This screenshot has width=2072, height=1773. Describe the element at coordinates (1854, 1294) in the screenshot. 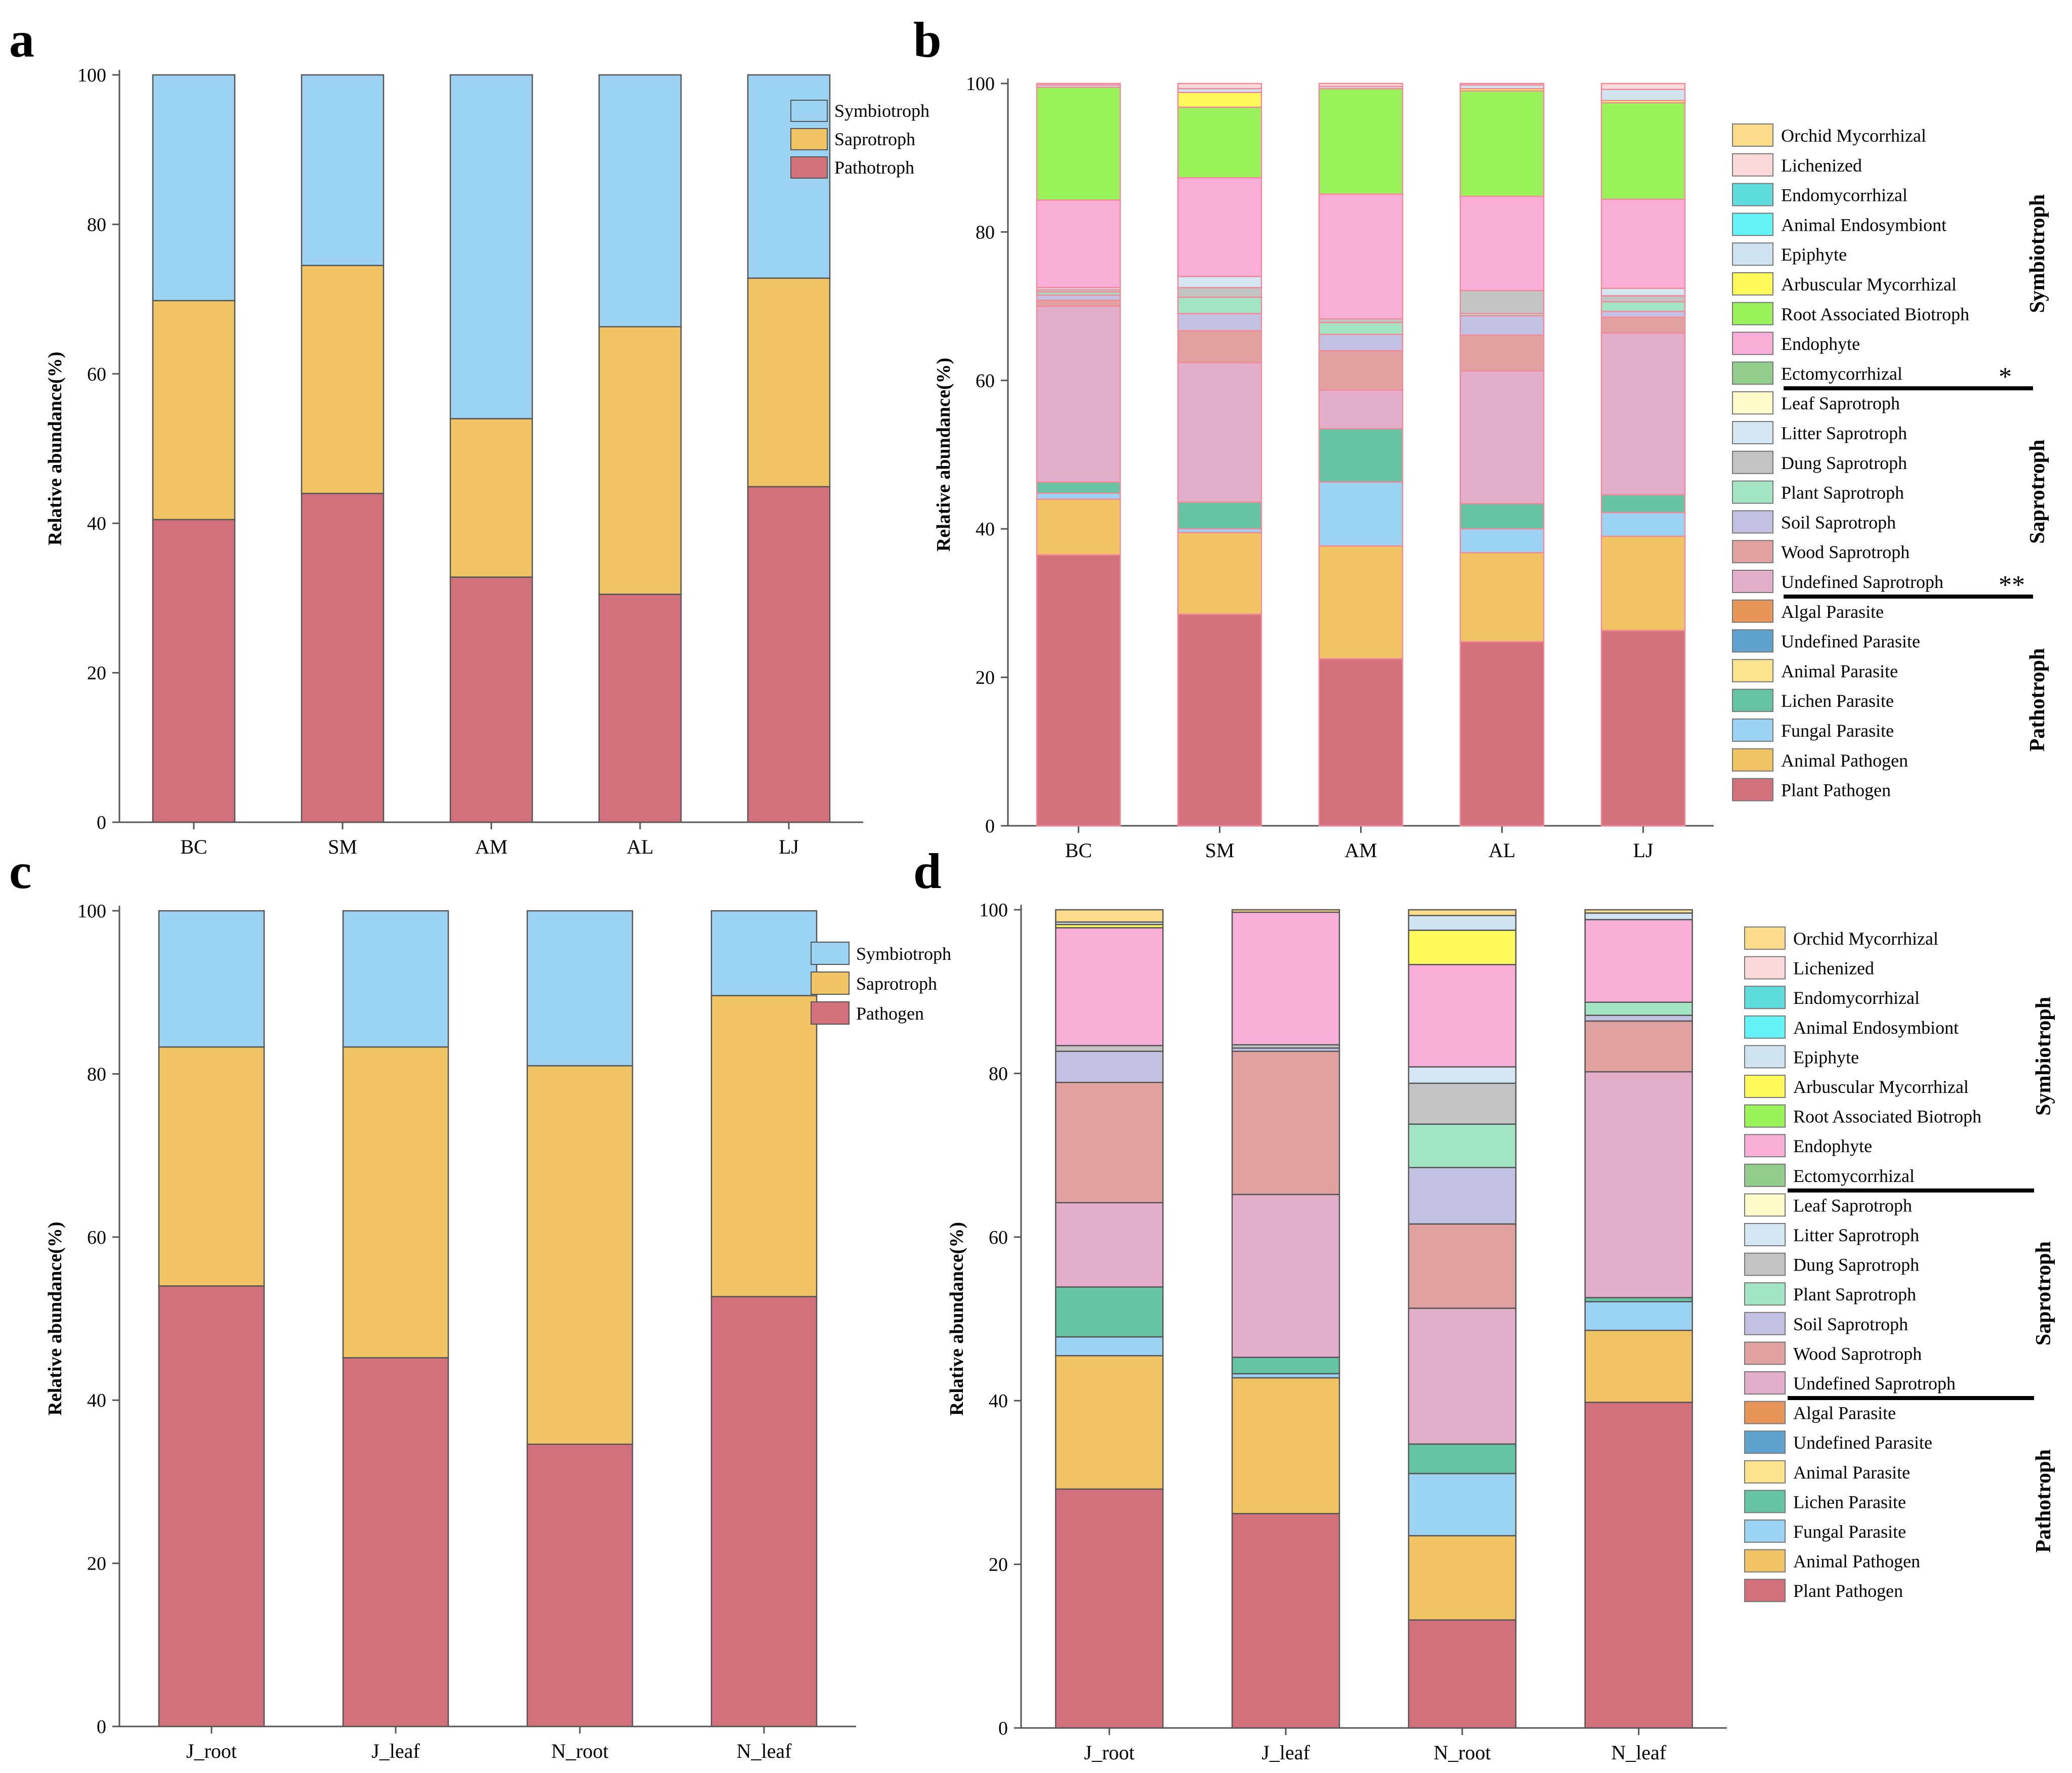

I see `legend-label-plant-saprotroph: Plant Saprotroph` at that location.